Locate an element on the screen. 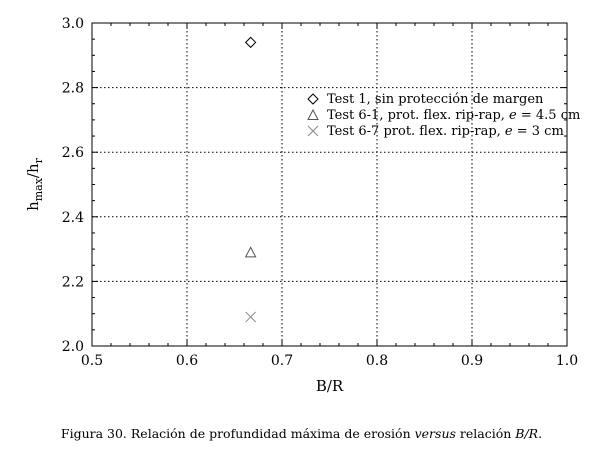  legend-marker-triangle is located at coordinates (313, 114).